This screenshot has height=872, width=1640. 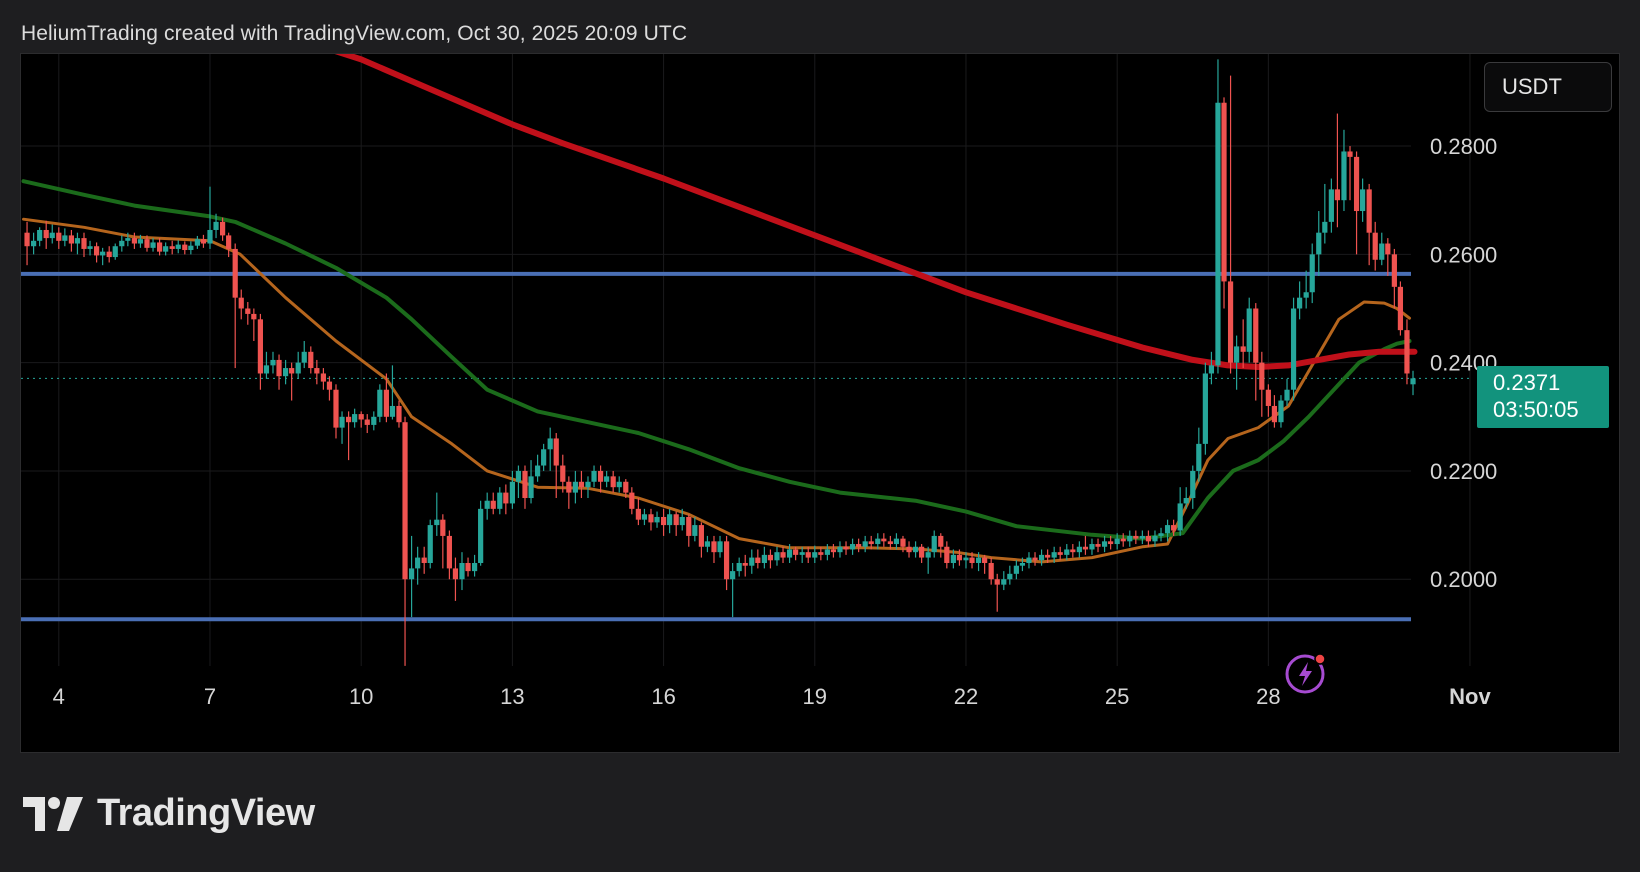 I want to click on lightning-alert-icon, so click(x=1307, y=673).